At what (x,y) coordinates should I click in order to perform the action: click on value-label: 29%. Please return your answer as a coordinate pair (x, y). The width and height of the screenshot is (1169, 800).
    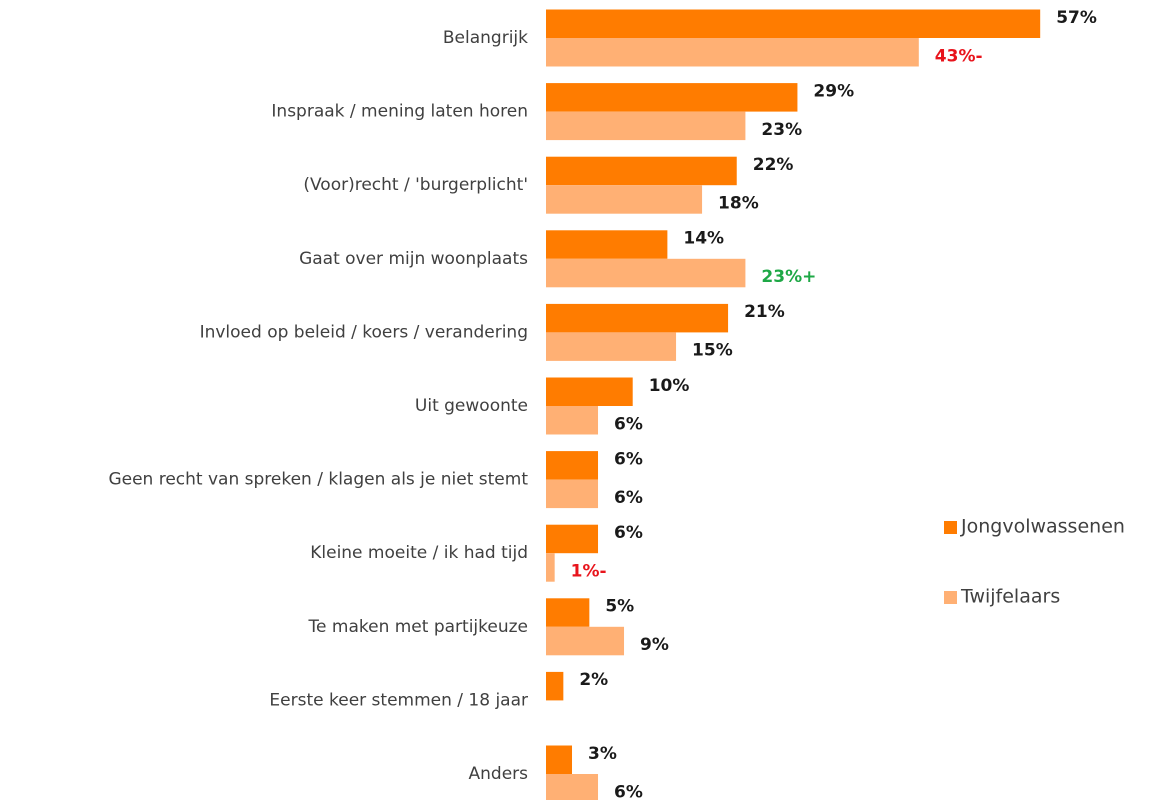
    Looking at the image, I should click on (833, 91).